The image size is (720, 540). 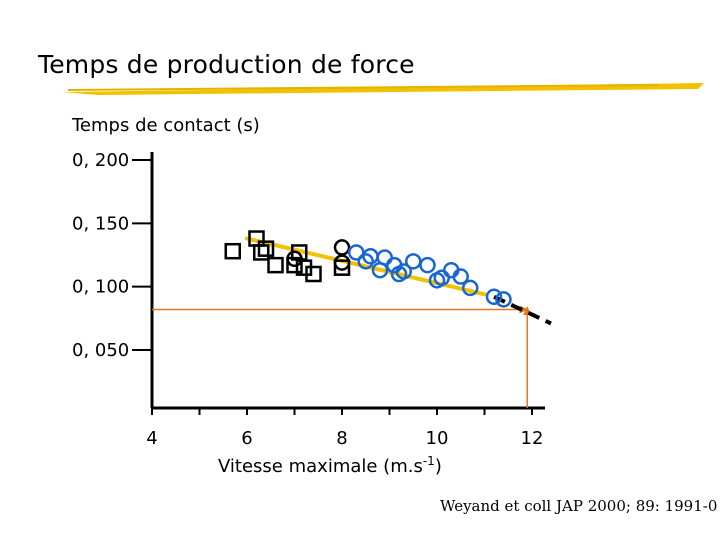 What do you see at coordinates (226, 64) in the screenshot?
I see `slide-title: Temps de production de force` at bounding box center [226, 64].